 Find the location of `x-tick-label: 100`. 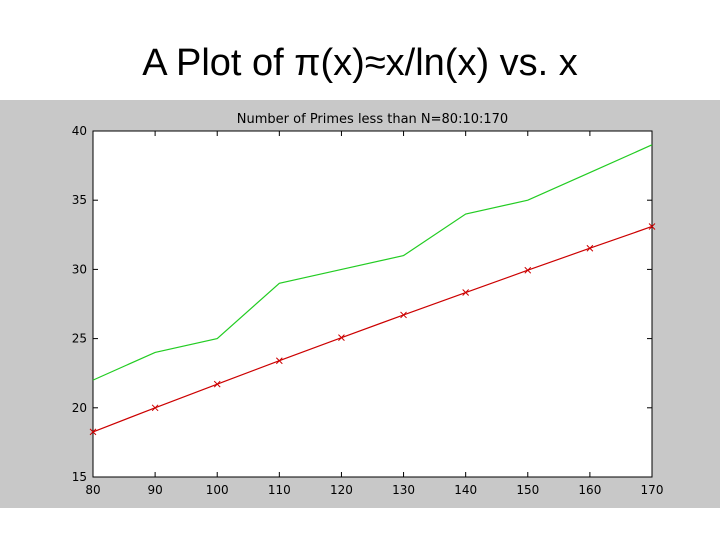

x-tick-label: 100 is located at coordinates (217, 490).